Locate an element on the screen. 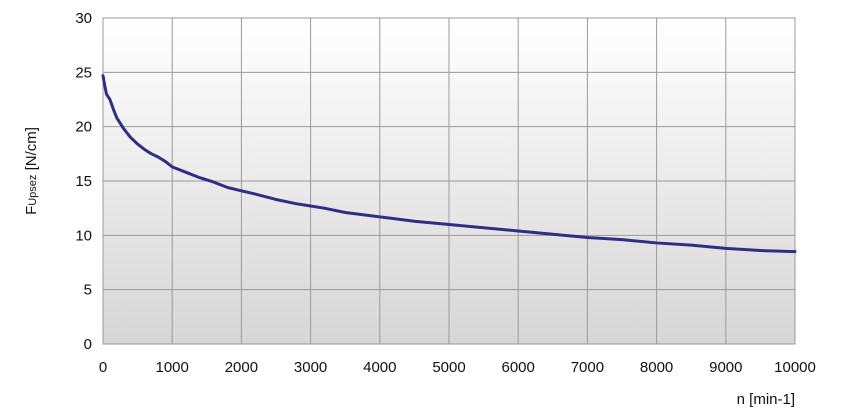 The image size is (846, 411). x-tick-label: 8000 is located at coordinates (656, 367).